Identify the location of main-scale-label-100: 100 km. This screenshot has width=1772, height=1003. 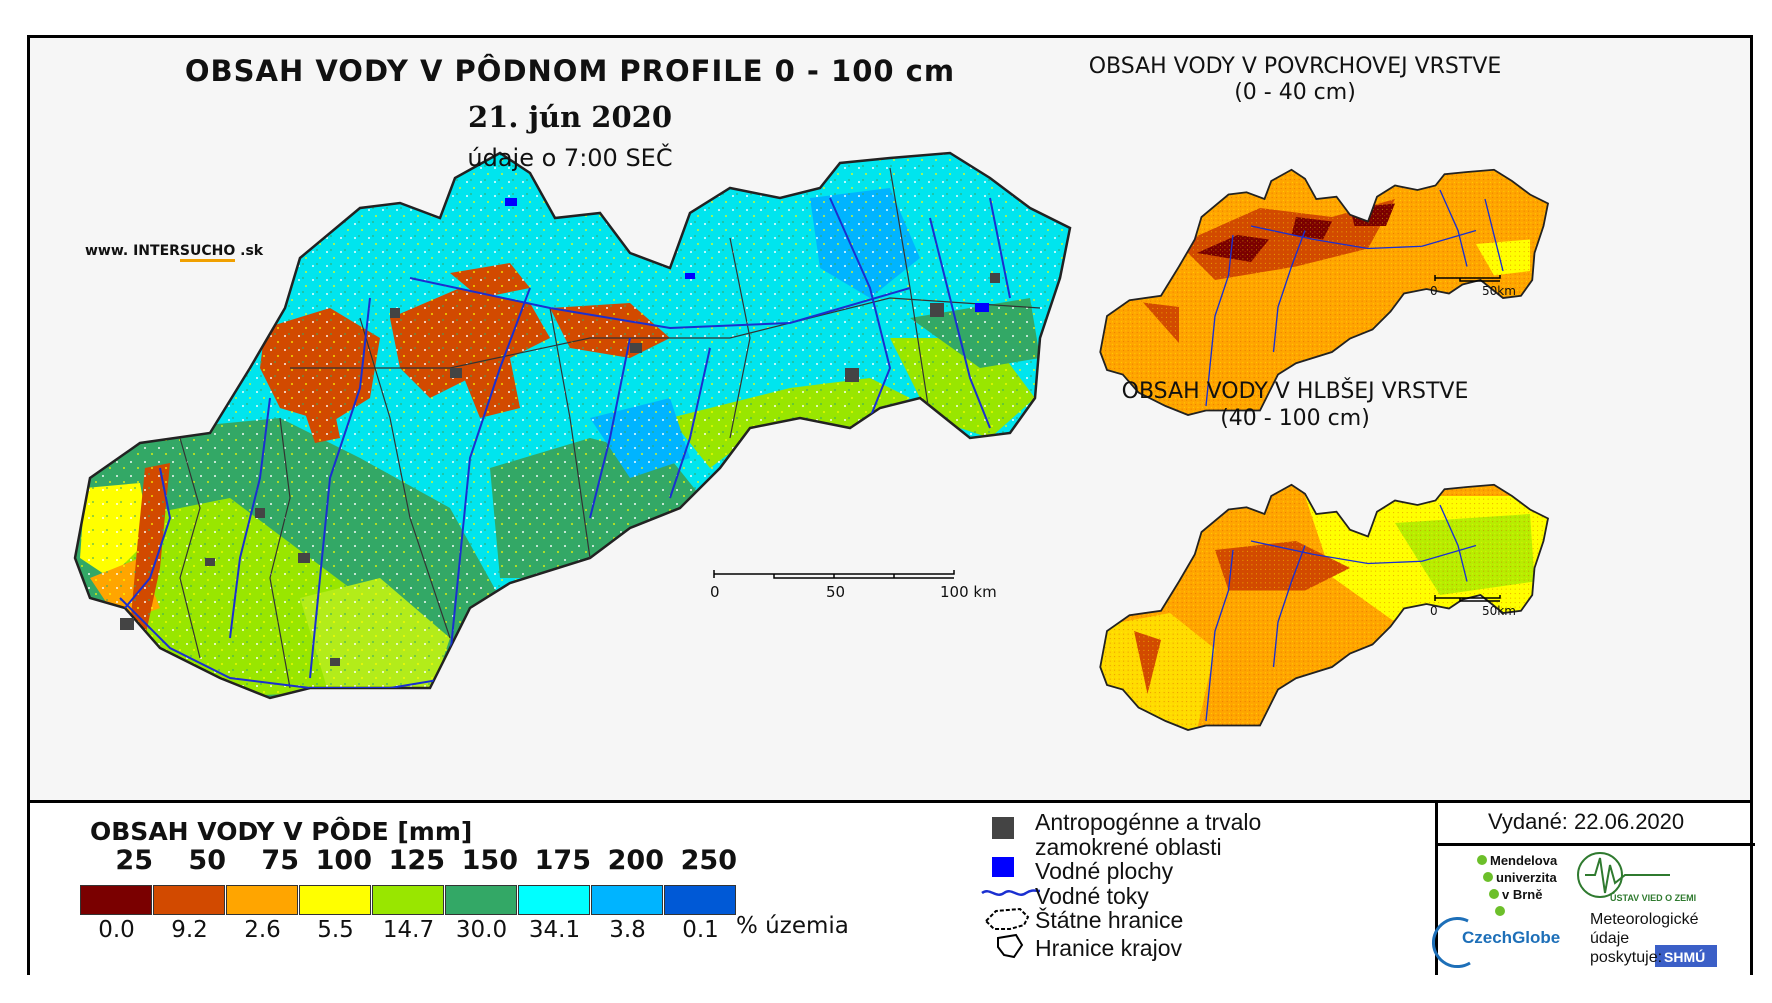
(968, 592).